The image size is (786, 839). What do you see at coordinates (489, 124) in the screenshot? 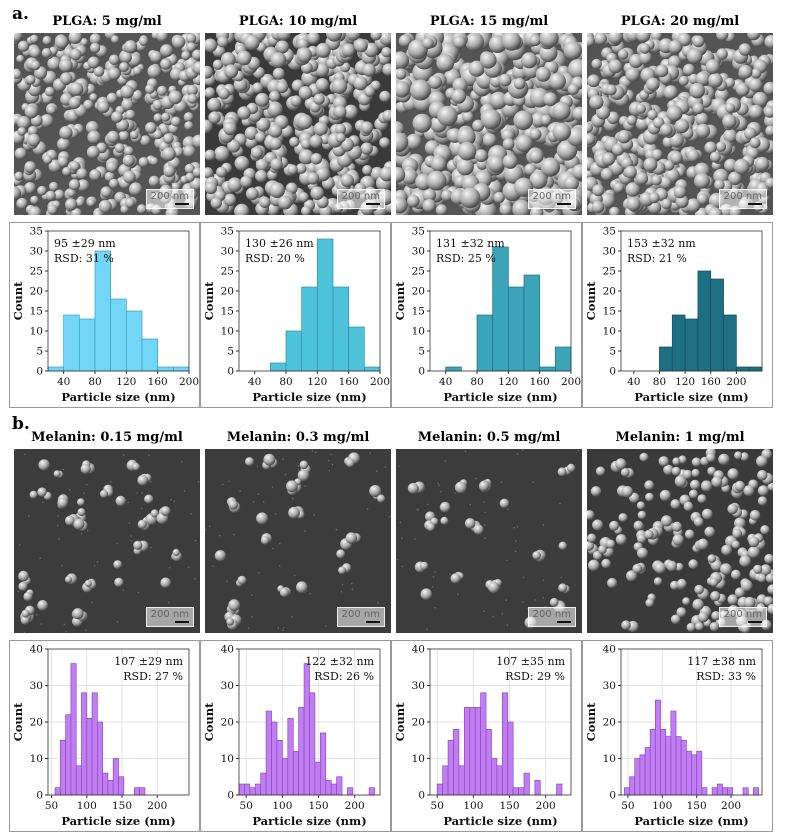
I see `sem-image-plga-15: 200 nm` at bounding box center [489, 124].